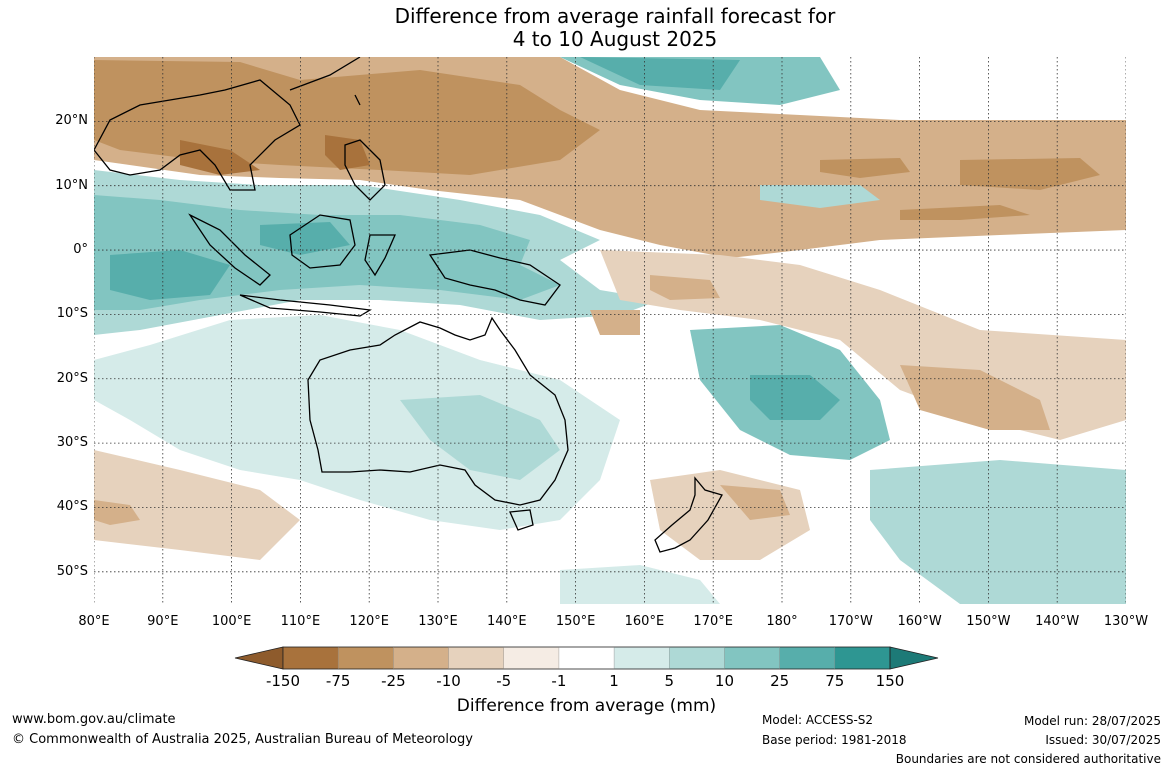 This screenshot has width=1173, height=770. Describe the element at coordinates (448, 681) in the screenshot. I see `colorbar-tick-label: -10` at that location.